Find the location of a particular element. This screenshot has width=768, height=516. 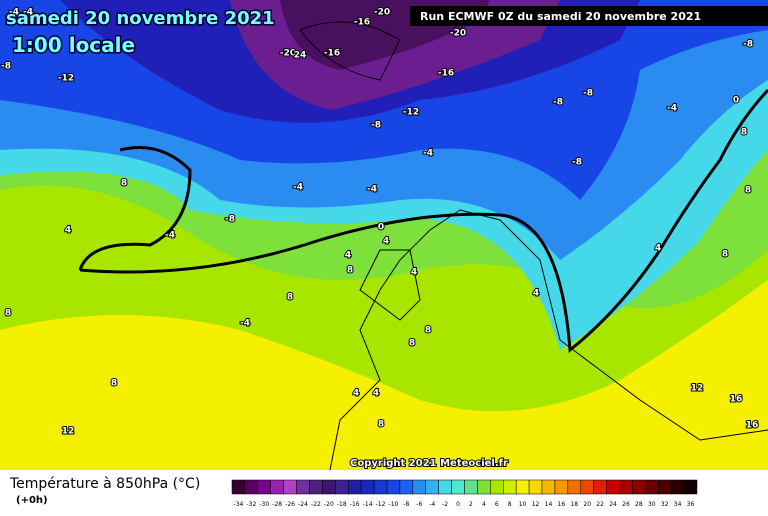

contour-label: 24 is located at coordinates (300, 56).